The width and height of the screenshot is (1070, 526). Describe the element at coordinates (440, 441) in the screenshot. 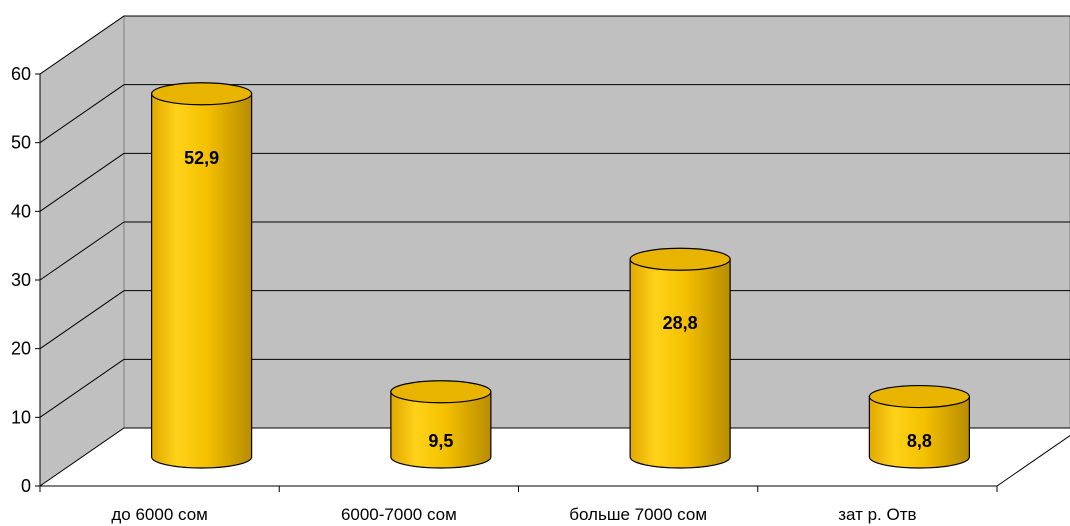

I see `data-label: 9,5` at that location.